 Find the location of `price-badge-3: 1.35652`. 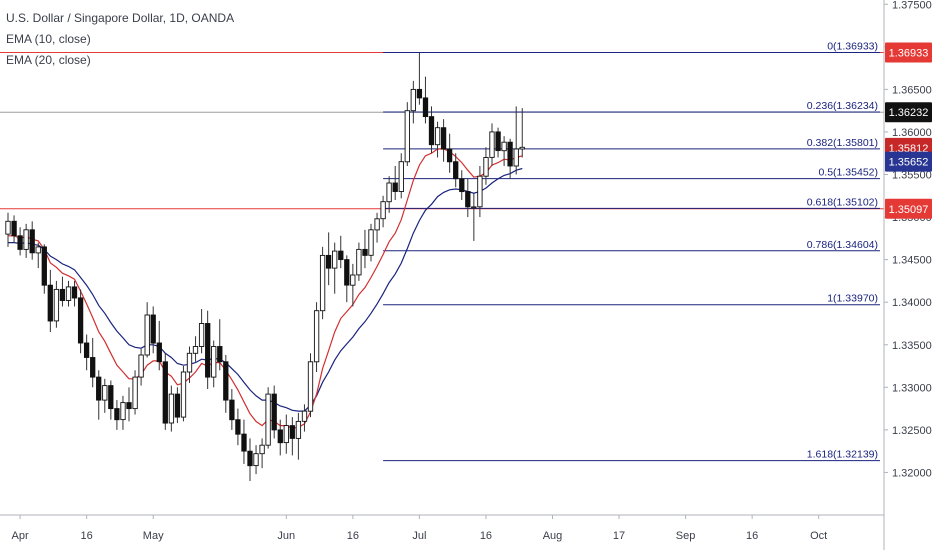

price-badge-3: 1.35652 is located at coordinates (908, 161).